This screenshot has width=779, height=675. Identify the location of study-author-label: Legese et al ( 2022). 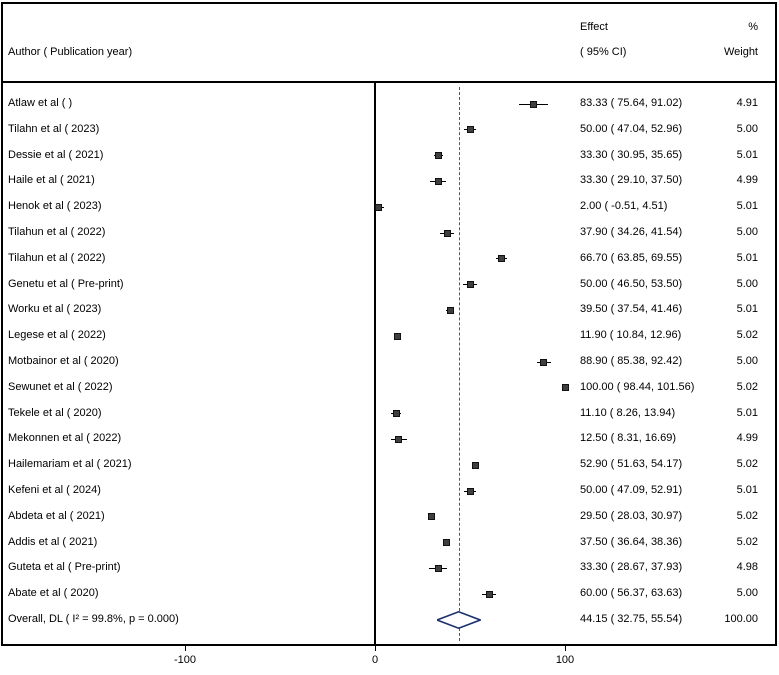
(57, 335).